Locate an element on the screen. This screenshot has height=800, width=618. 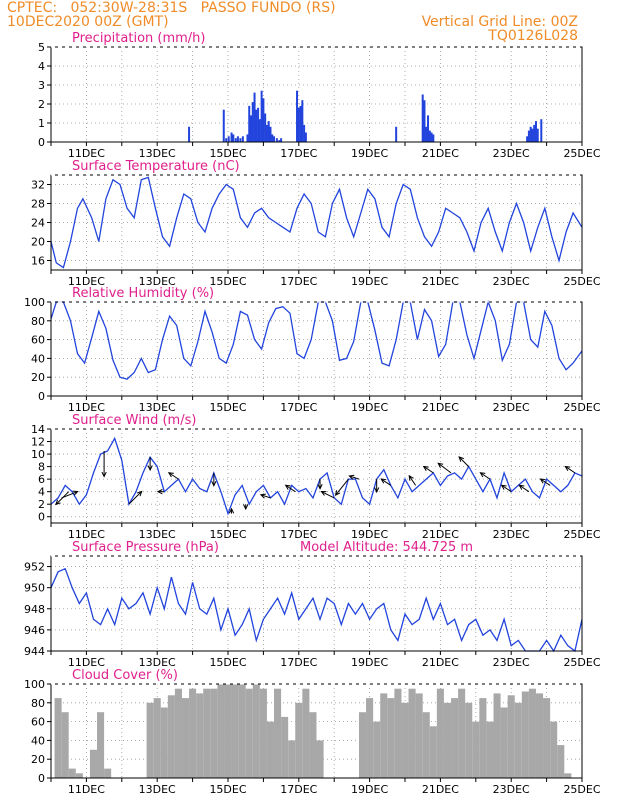
panel-title: Precipitation (mm/h) is located at coordinates (138, 38).